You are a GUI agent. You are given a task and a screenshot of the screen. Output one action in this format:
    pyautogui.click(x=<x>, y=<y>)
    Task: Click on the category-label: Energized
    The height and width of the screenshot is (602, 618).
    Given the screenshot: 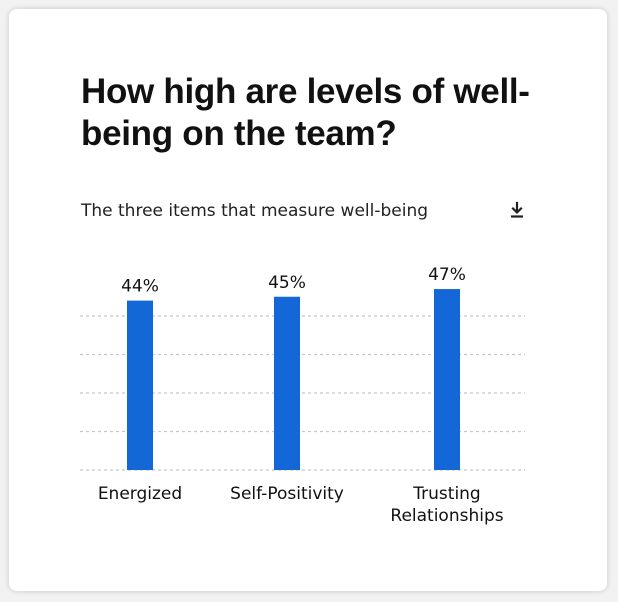 What is the action you would take?
    pyautogui.click(x=140, y=494)
    